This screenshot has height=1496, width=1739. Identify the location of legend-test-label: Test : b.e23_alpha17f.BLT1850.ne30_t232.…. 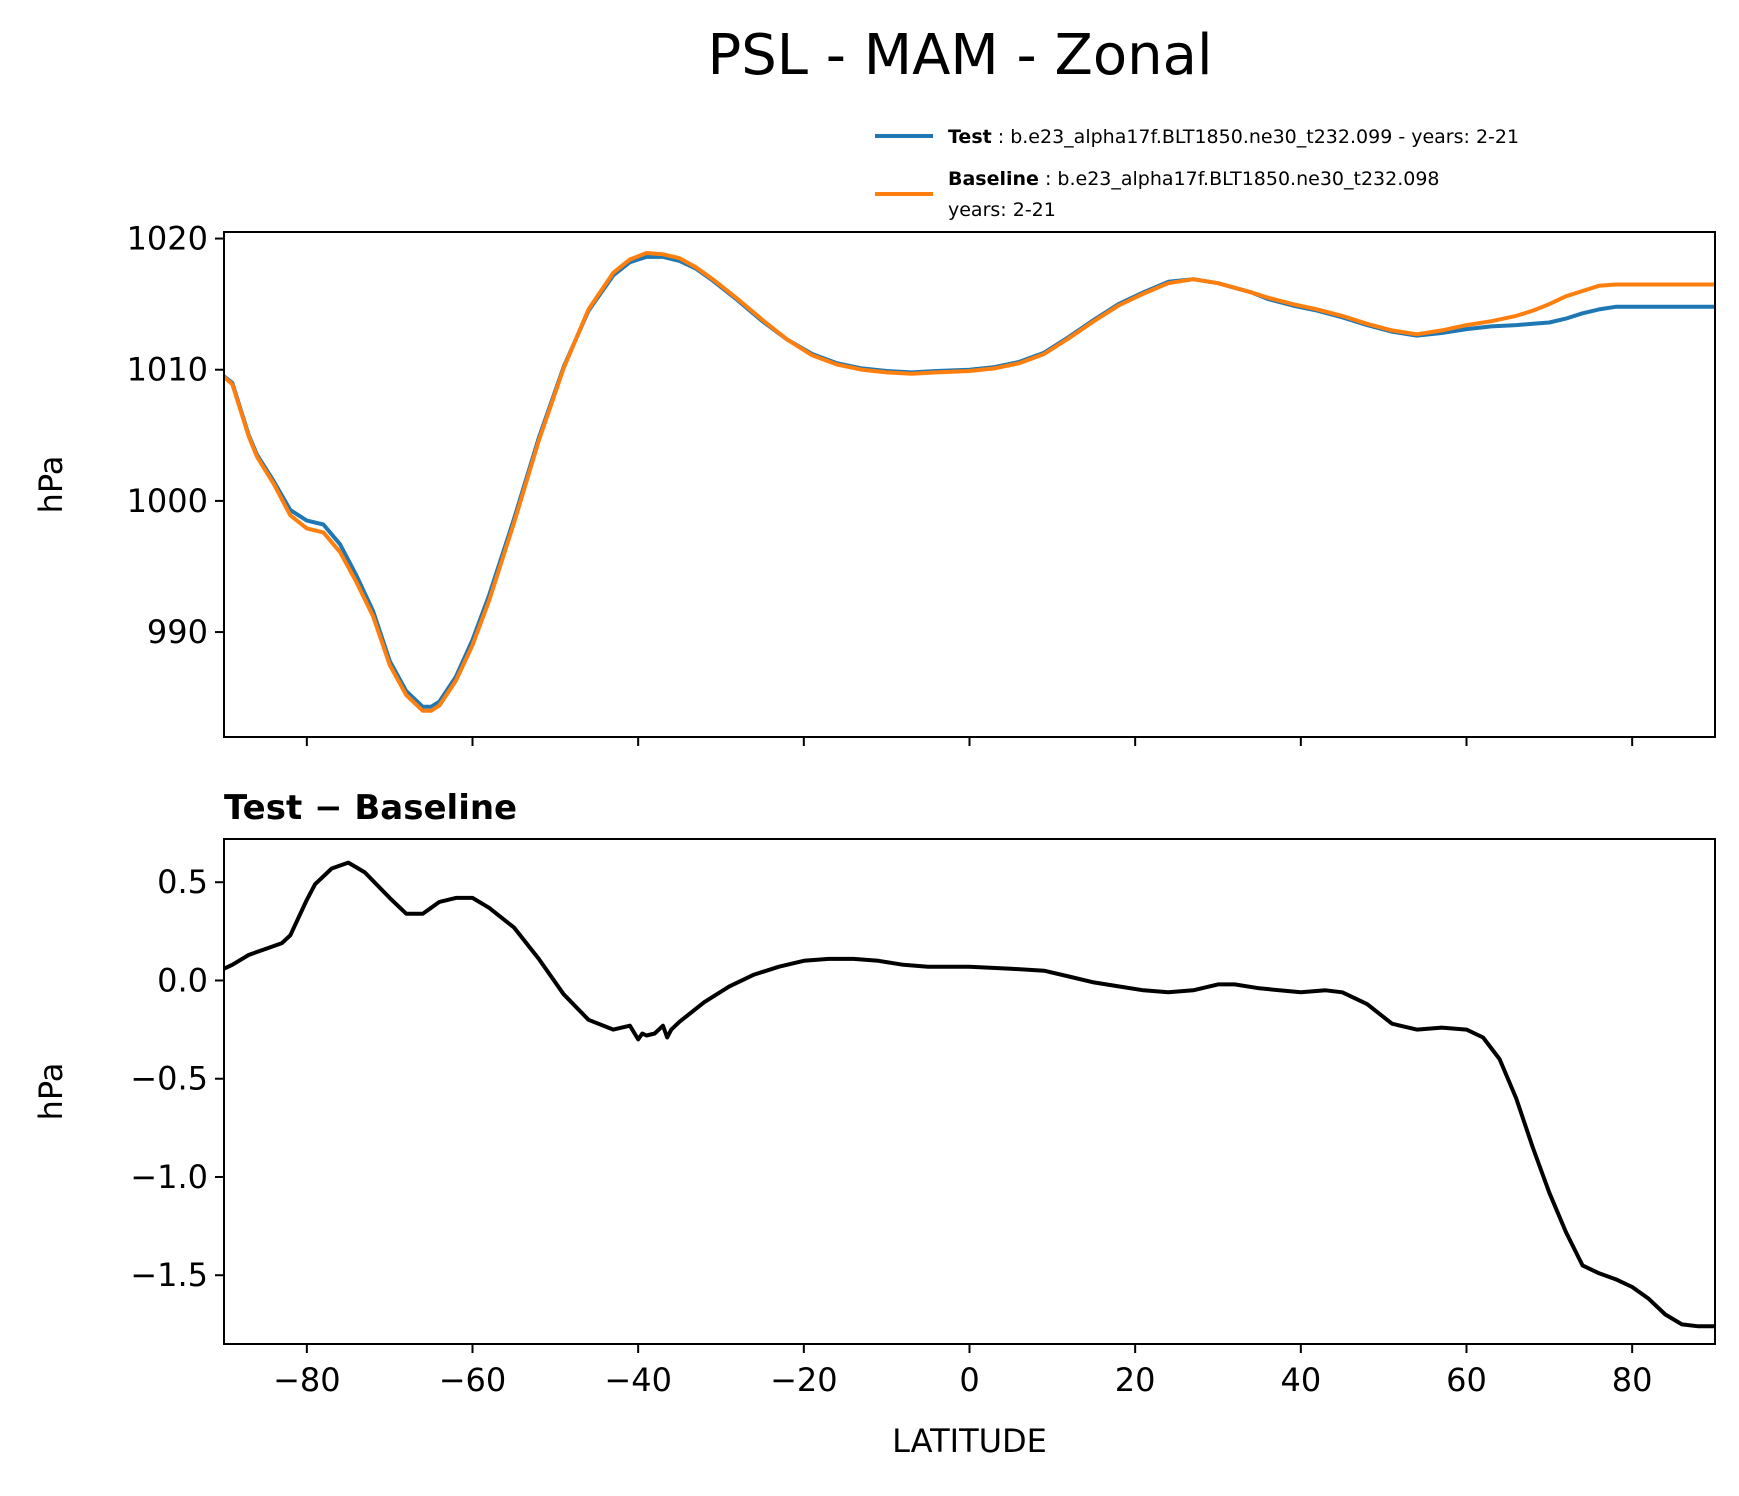
(1233, 137).